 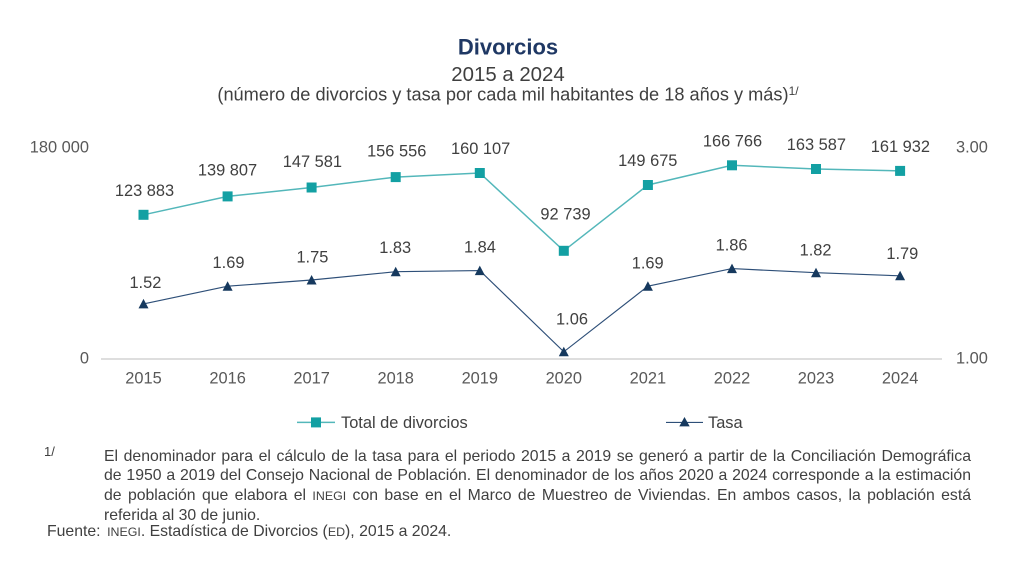 I want to click on svg-text: 1.82, so click(x=816, y=251).